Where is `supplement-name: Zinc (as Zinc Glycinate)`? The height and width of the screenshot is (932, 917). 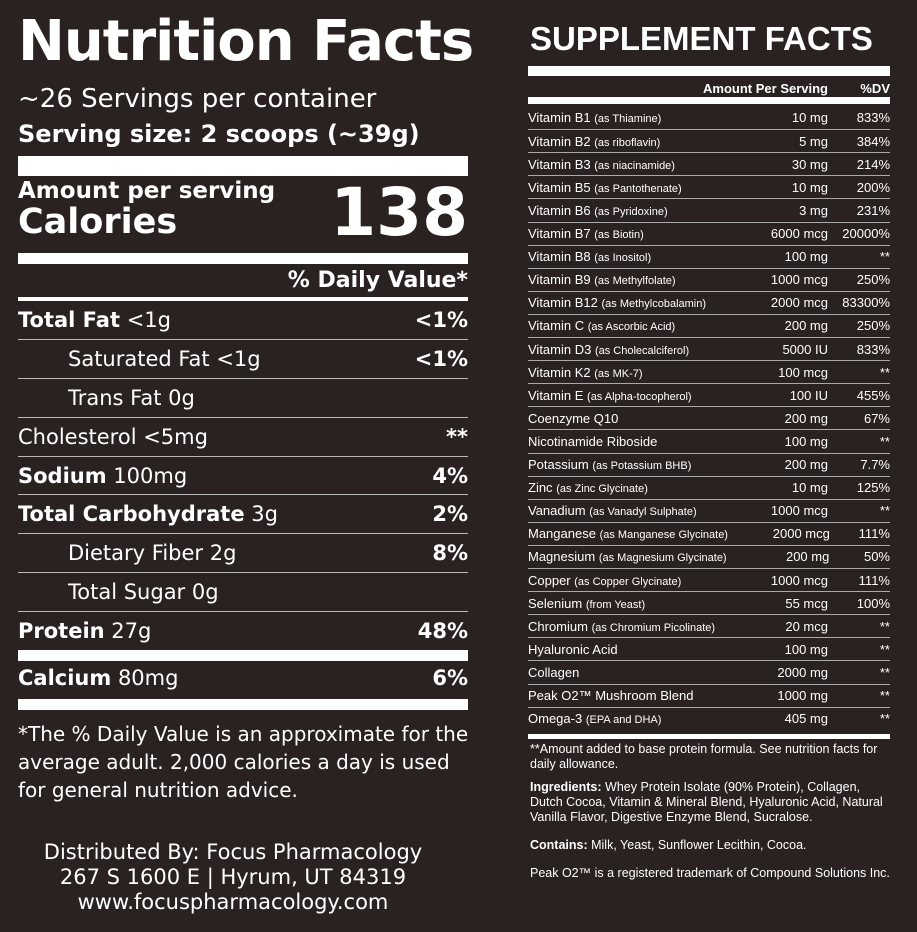
supplement-name: Zinc (as Zinc Glycinate) is located at coordinates (625, 487).